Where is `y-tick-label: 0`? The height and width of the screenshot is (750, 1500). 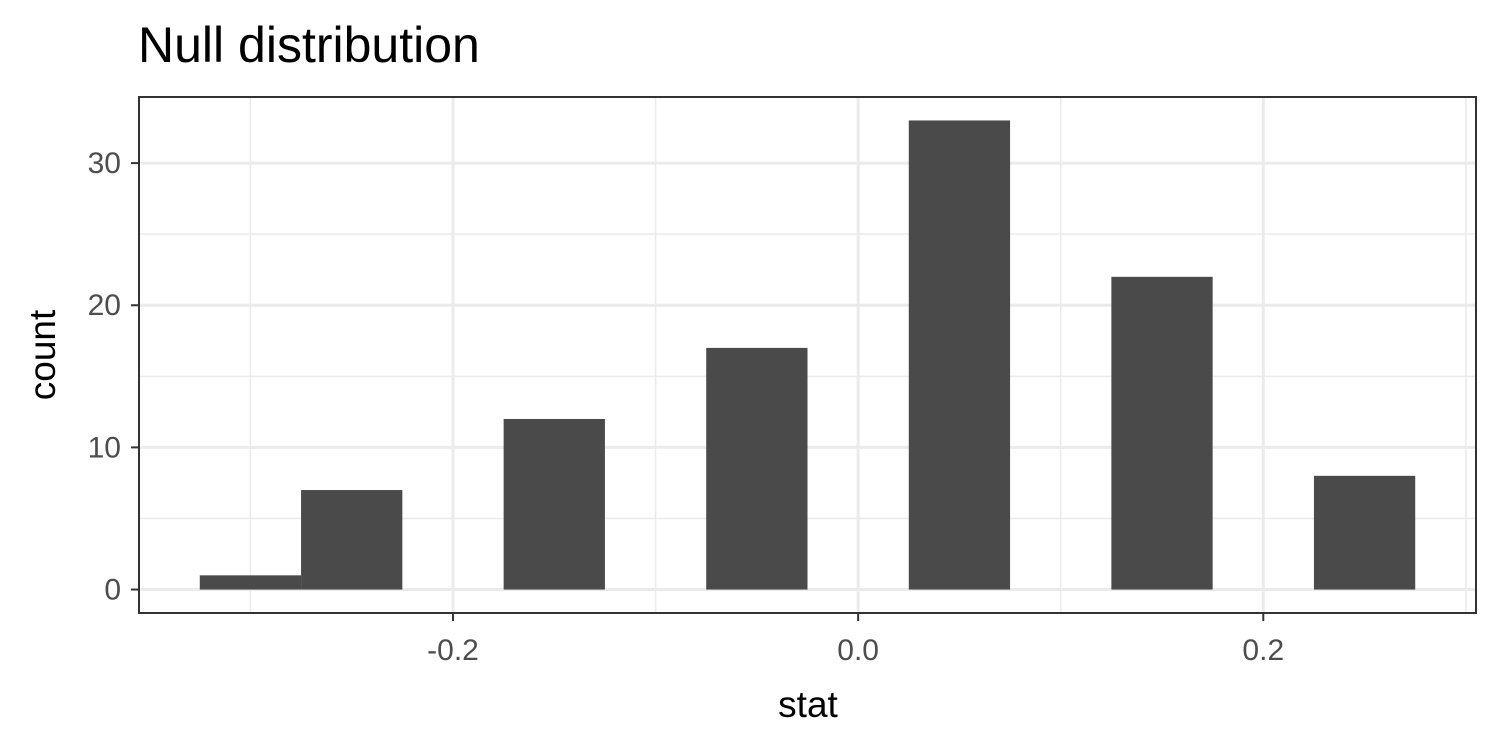
y-tick-label: 0 is located at coordinates (112, 590).